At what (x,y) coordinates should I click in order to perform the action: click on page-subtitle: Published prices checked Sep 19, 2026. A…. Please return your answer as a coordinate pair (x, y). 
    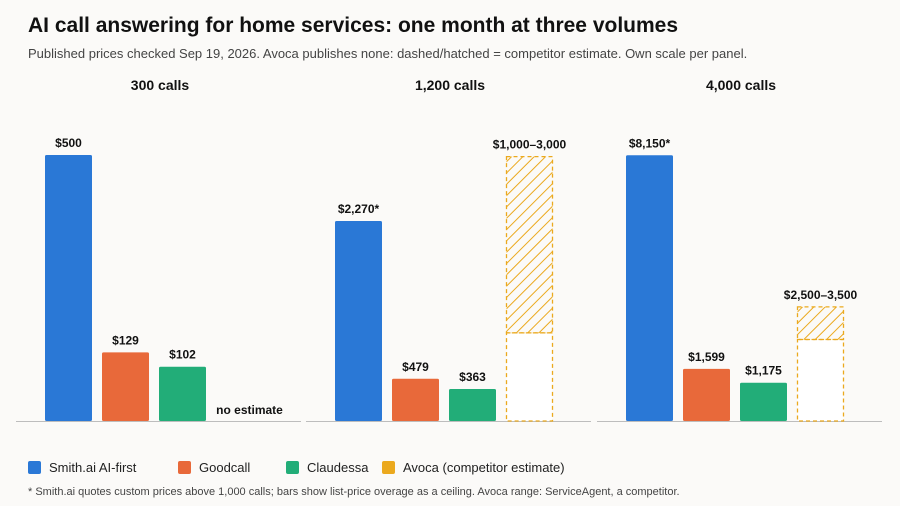
    Looking at the image, I should click on (388, 53).